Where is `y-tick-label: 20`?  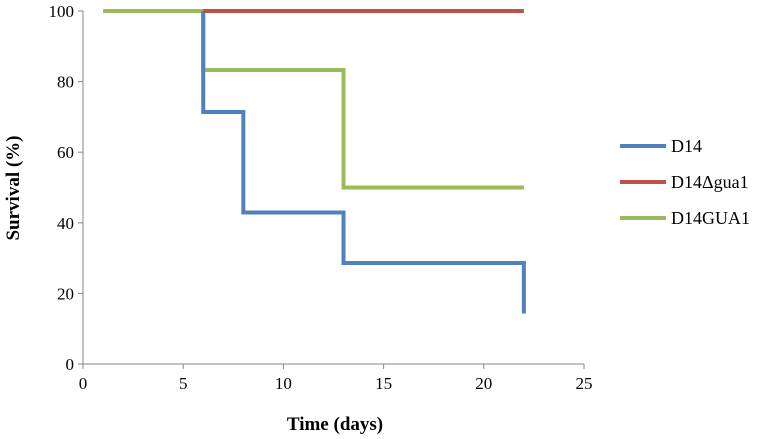
y-tick-label: 20 is located at coordinates (65, 293).